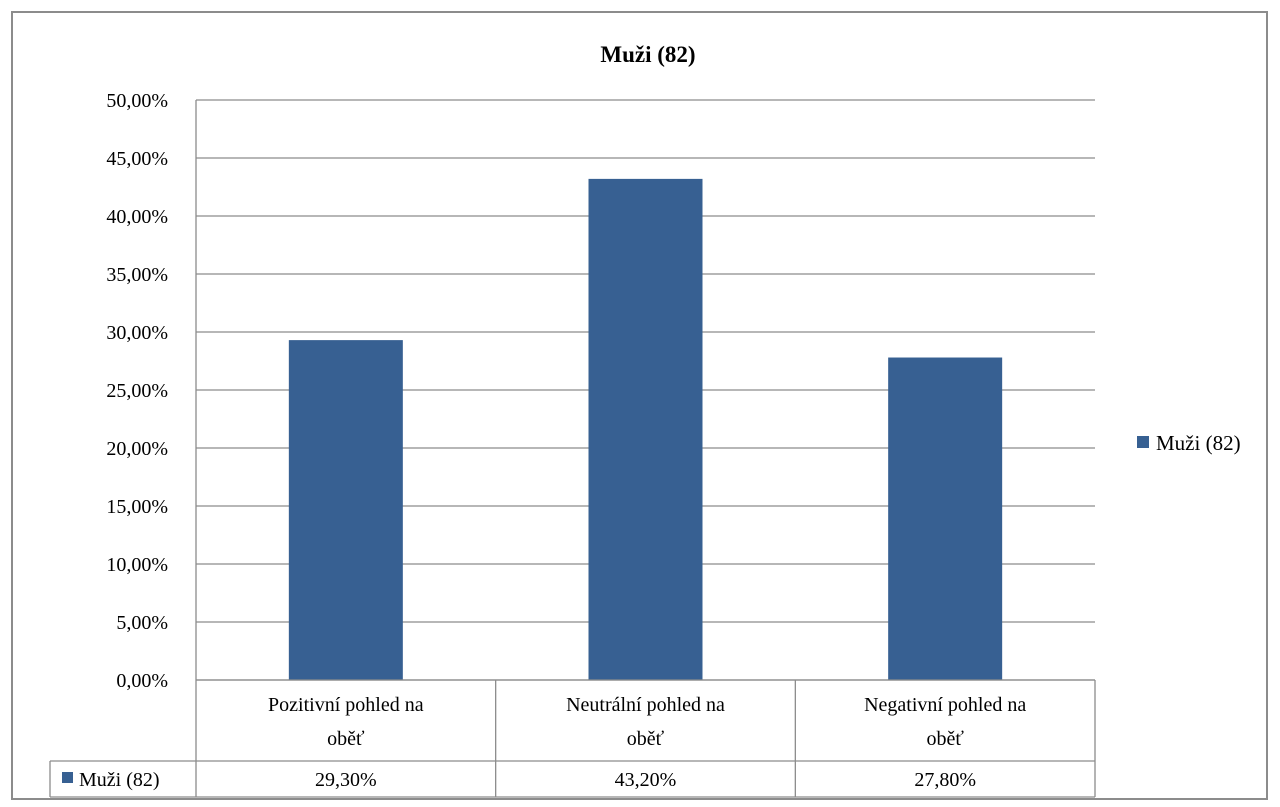  I want to click on table-series-swatch, so click(67, 777).